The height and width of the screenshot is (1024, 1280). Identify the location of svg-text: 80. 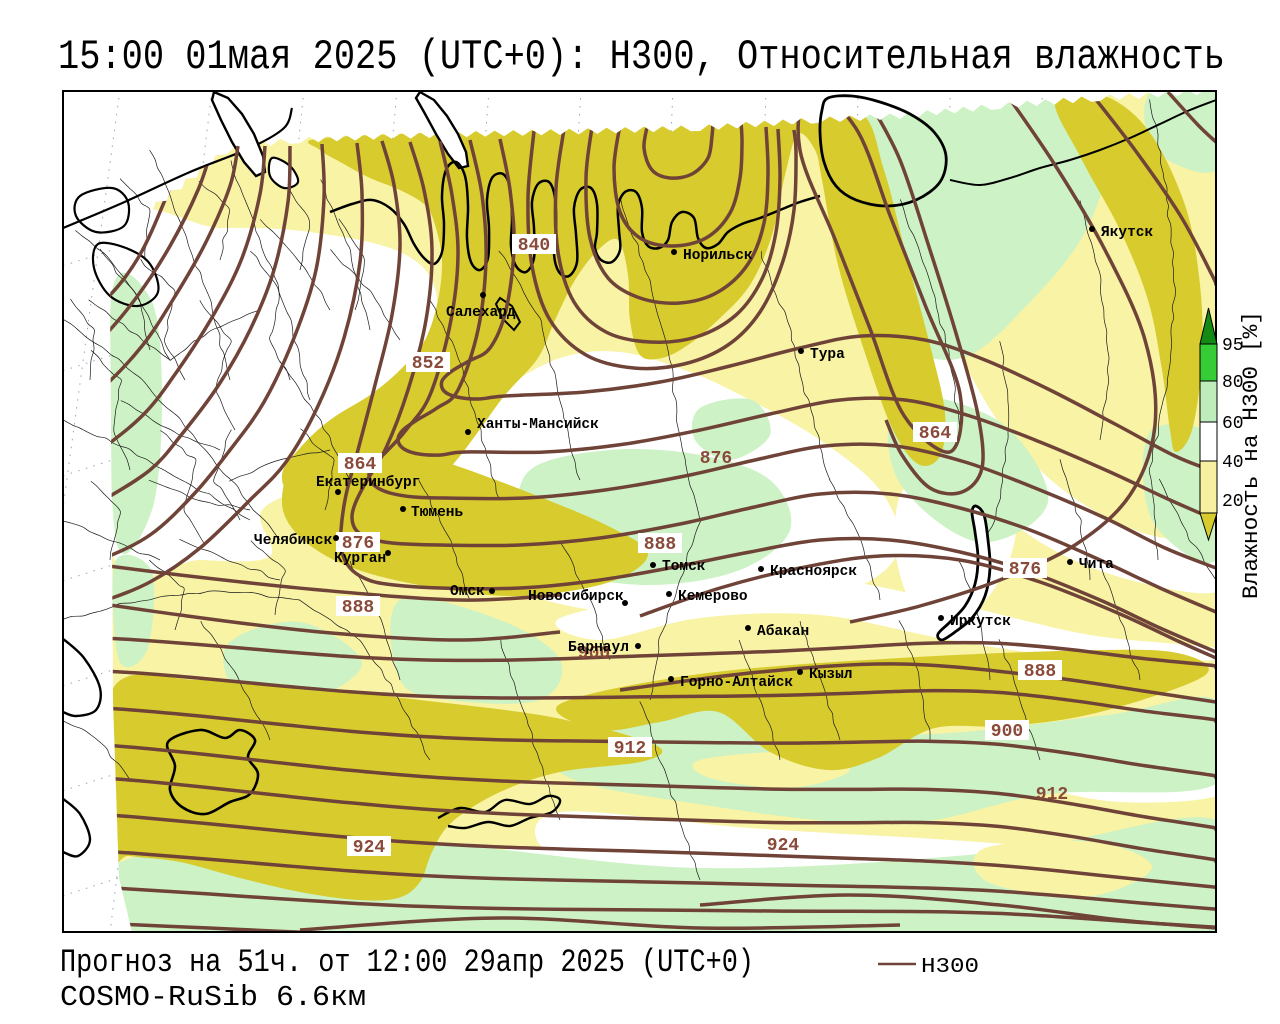
(1233, 383).